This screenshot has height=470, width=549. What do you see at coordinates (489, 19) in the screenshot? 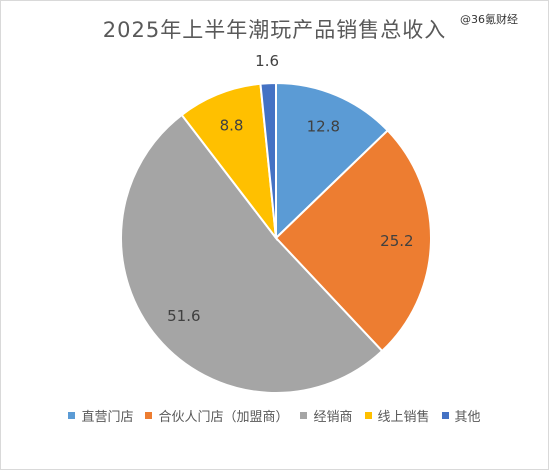
I see `watermark: @36氪财经` at bounding box center [489, 19].